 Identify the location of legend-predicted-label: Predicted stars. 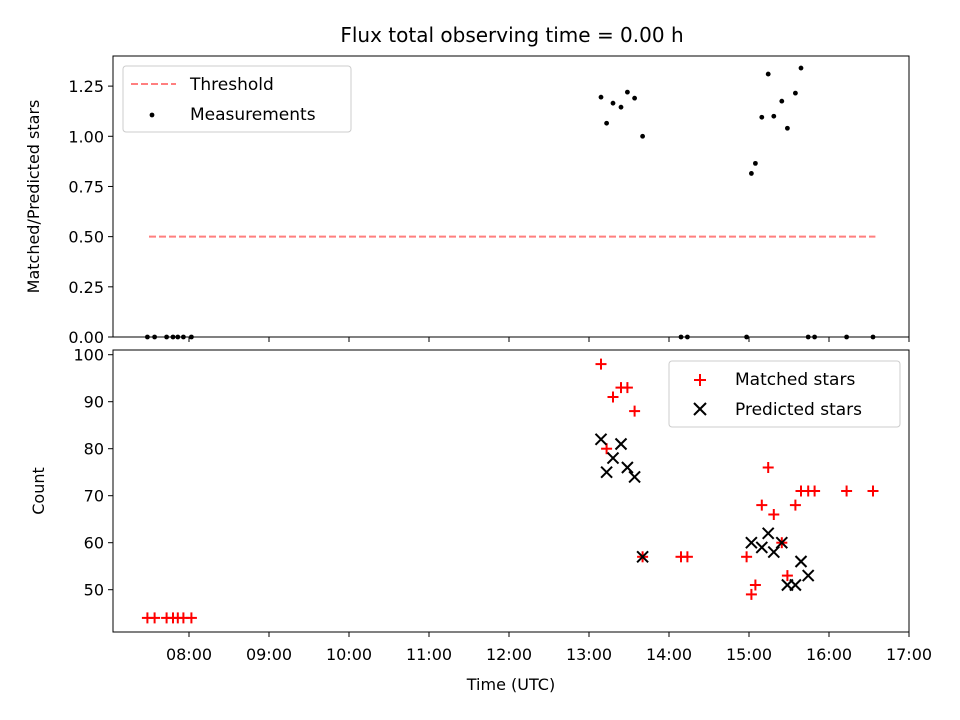
(798, 410).